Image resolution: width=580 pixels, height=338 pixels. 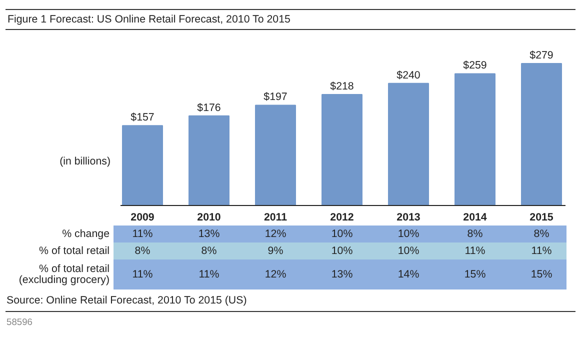 What do you see at coordinates (142, 118) in the screenshot?
I see `data-label: $157` at bounding box center [142, 118].